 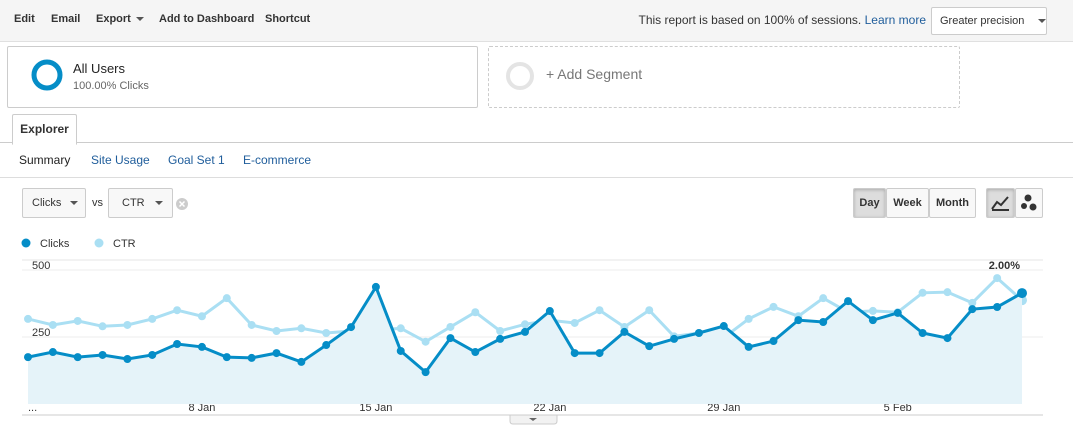 What do you see at coordinates (982, 21) in the screenshot?
I see `precision-text: Greater precision` at bounding box center [982, 21].